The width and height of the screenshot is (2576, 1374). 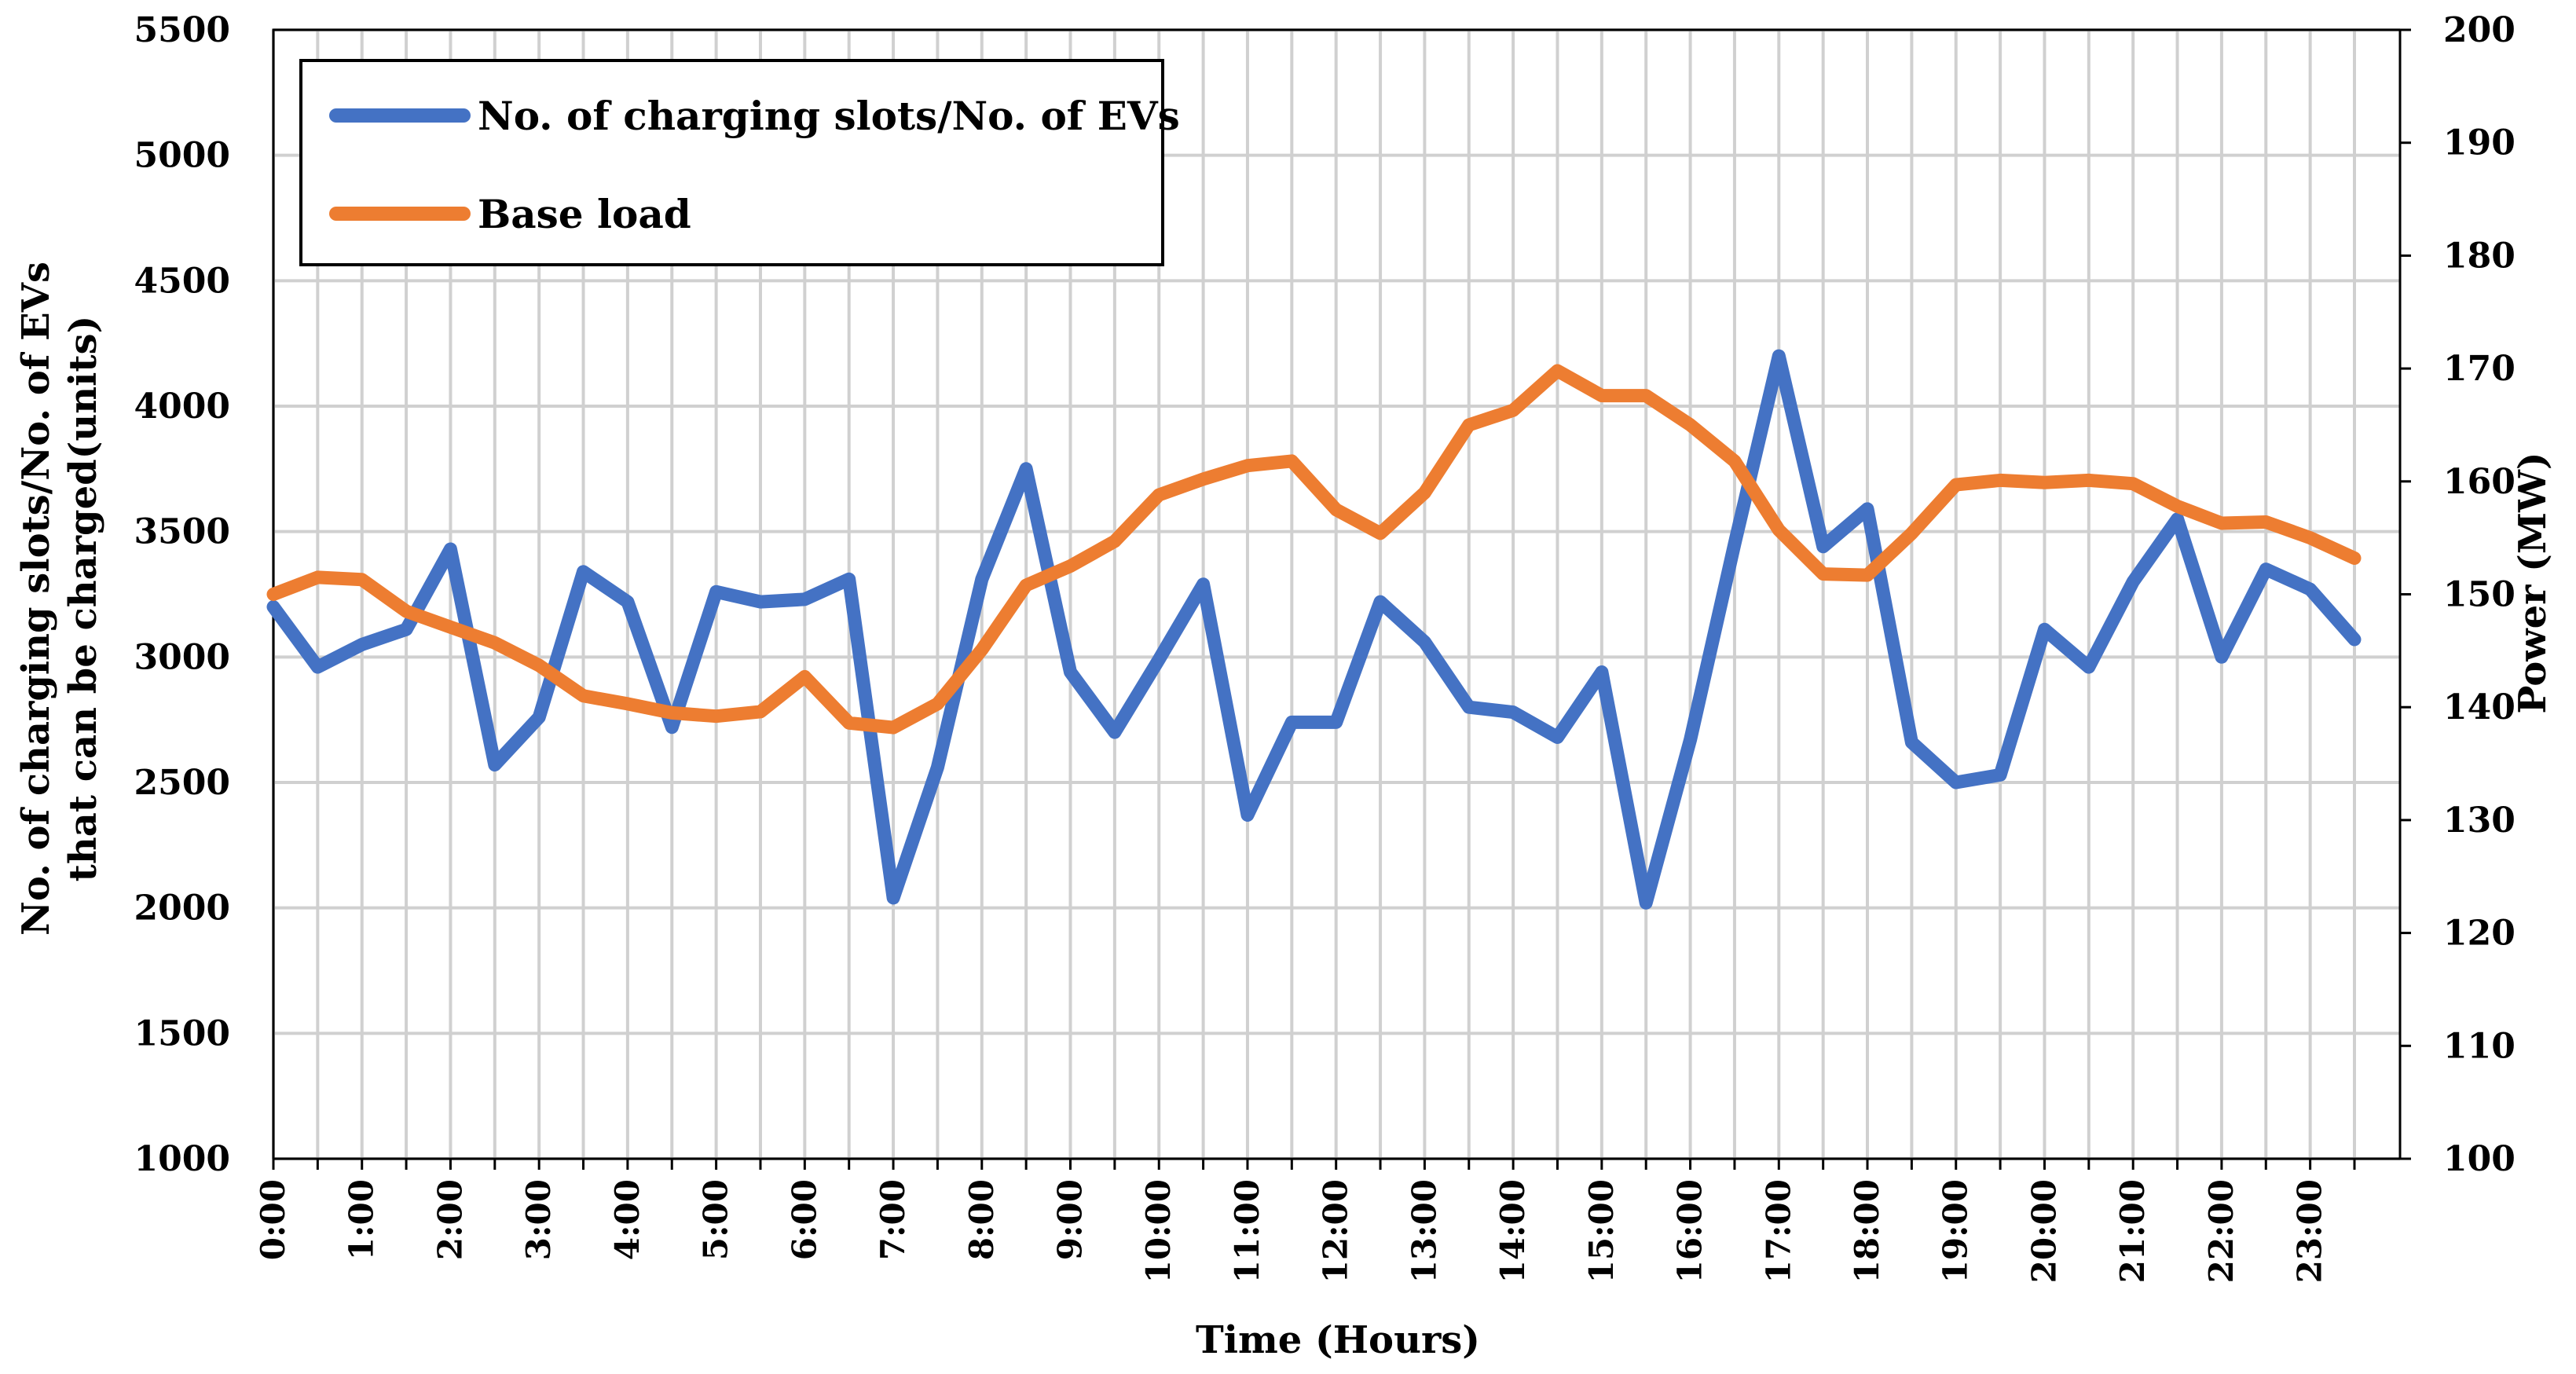 I want to click on x-tick-label: 20:00, so click(x=2044, y=1231).